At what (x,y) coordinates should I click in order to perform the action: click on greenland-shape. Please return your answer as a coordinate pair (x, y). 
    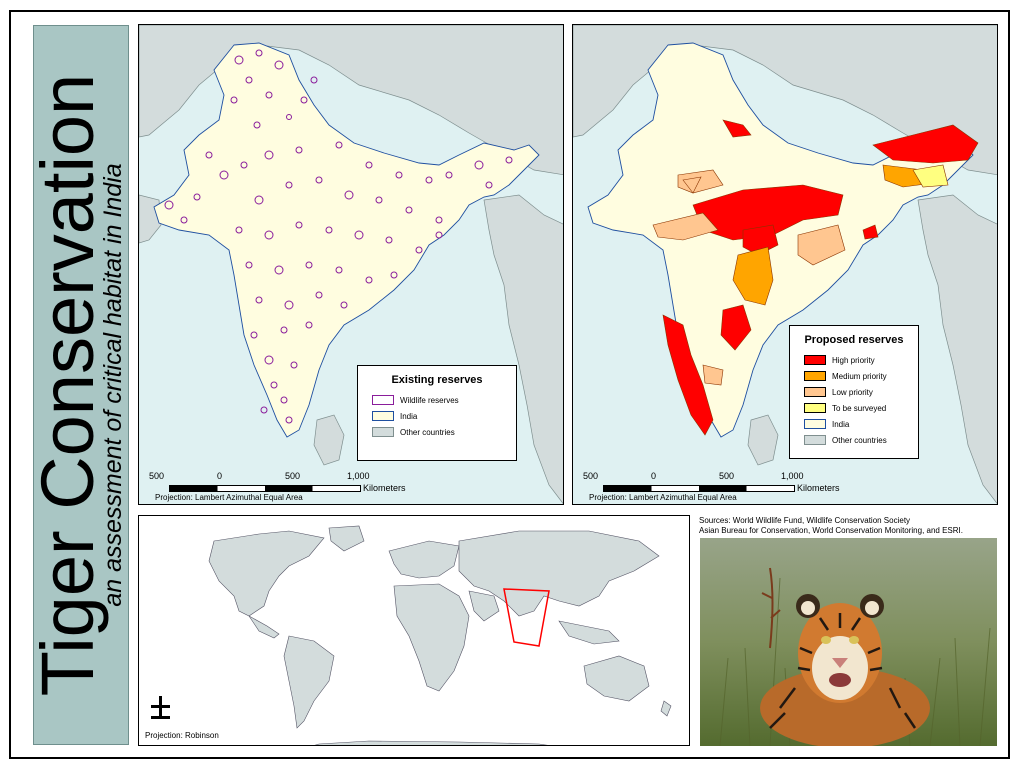
    Looking at the image, I should click on (346, 538).